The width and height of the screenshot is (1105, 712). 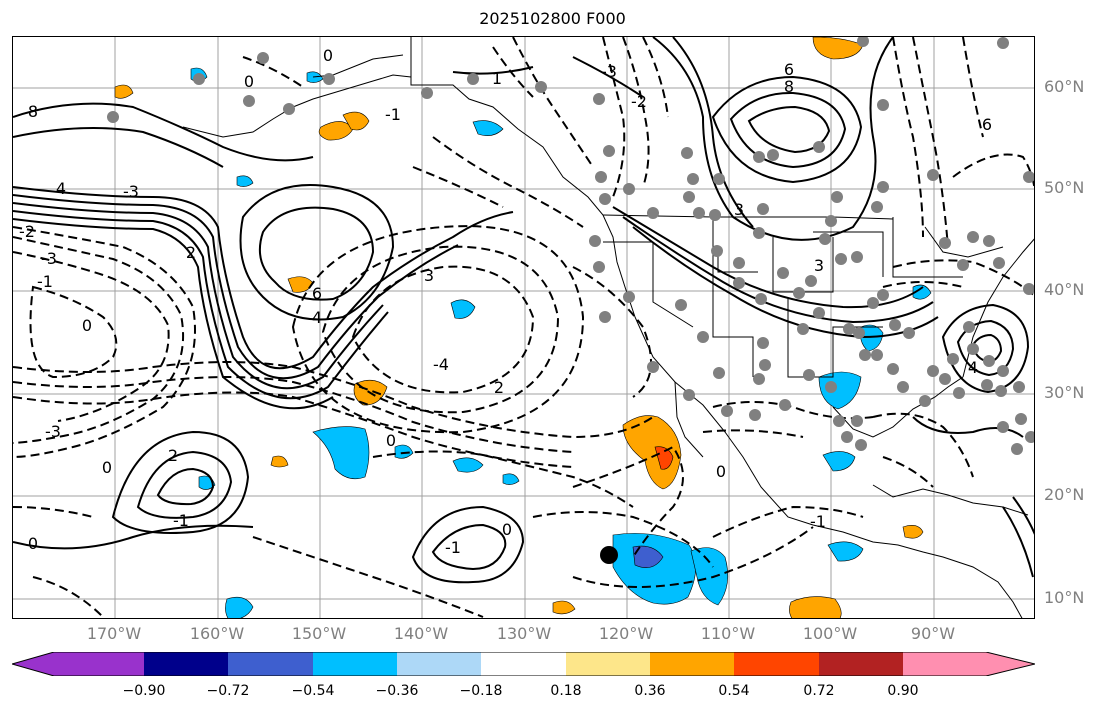 I want to click on lat-label-50n: 50°N, so click(x=1064, y=187).